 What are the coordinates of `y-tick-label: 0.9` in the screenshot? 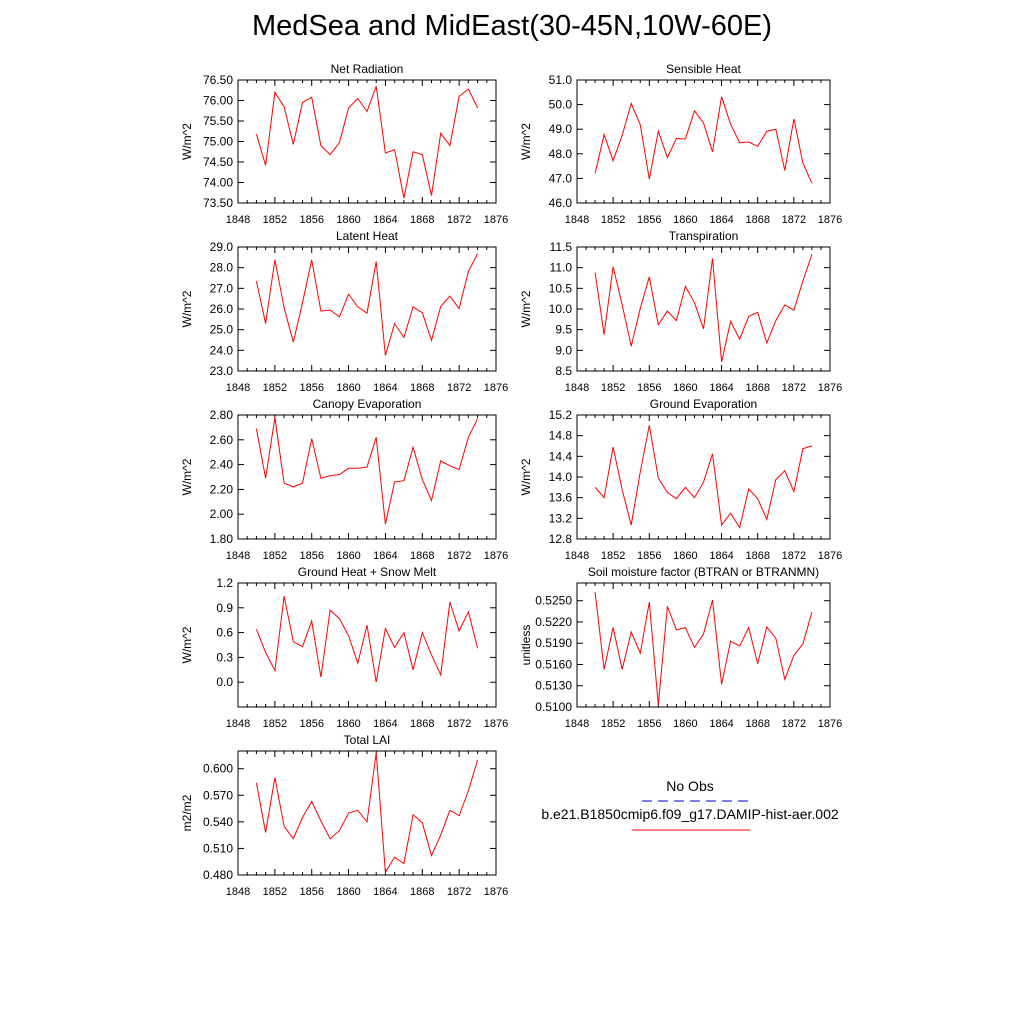 It's located at (224, 608).